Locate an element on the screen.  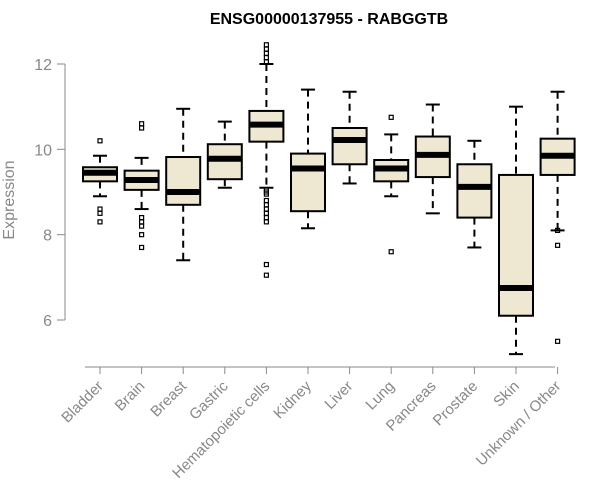
x-tick-label: Kidney is located at coordinates (292, 399).